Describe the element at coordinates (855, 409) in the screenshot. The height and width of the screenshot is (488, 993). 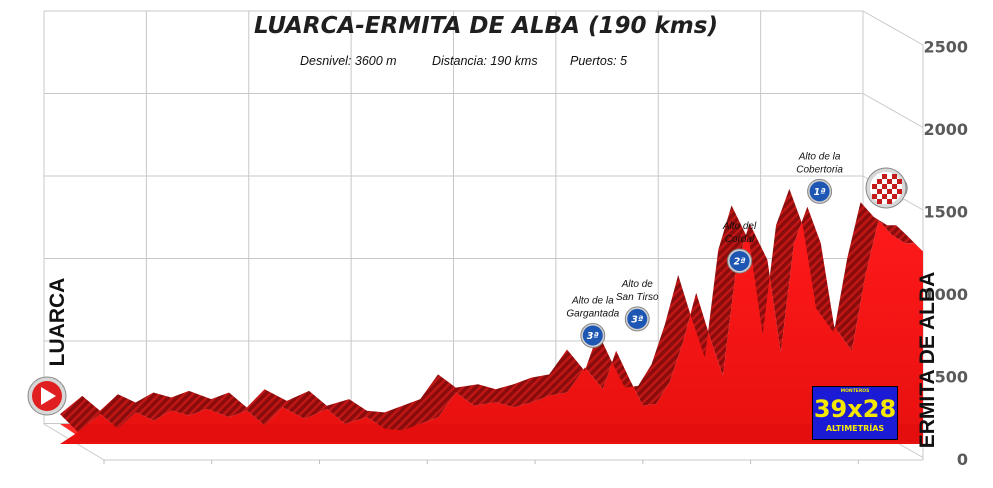
I see `logo-main-text: 39x28` at that location.